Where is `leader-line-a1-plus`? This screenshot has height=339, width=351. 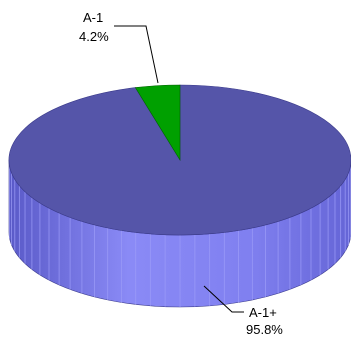 leader-line-a1-plus is located at coordinates (223, 299).